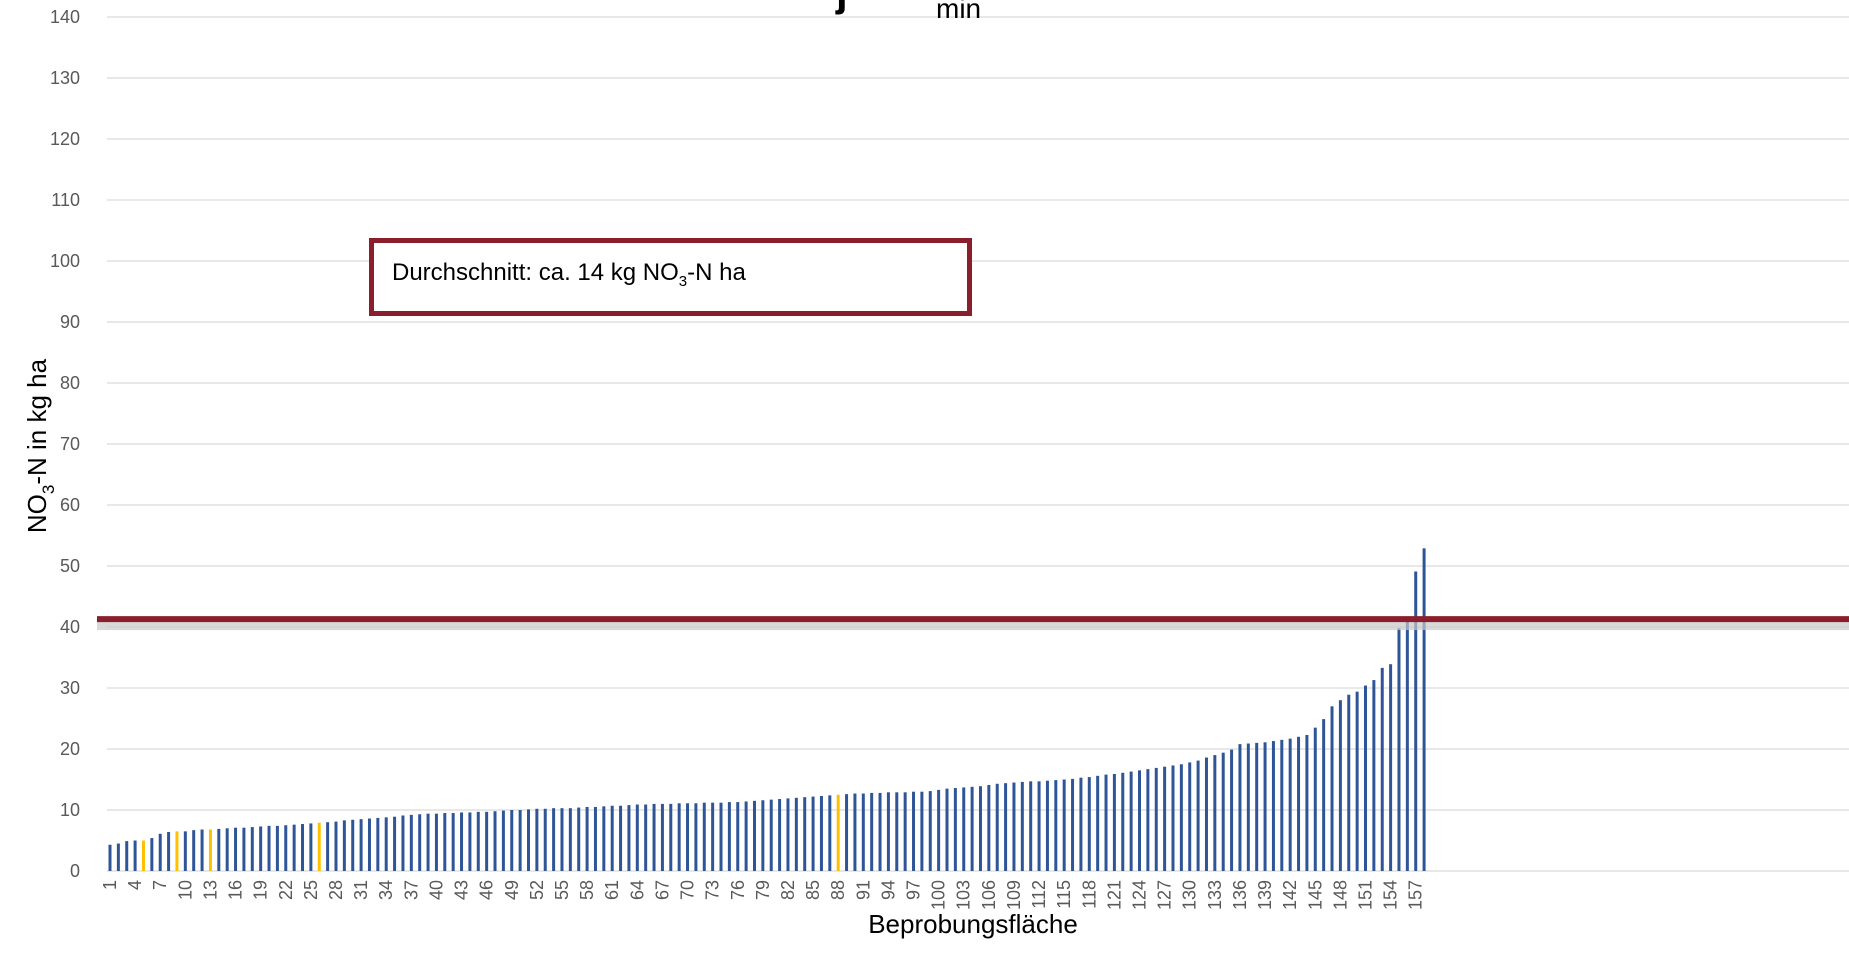 This screenshot has height=974, width=1849. I want to click on x-tick-label: 157, so click(1416, 895).